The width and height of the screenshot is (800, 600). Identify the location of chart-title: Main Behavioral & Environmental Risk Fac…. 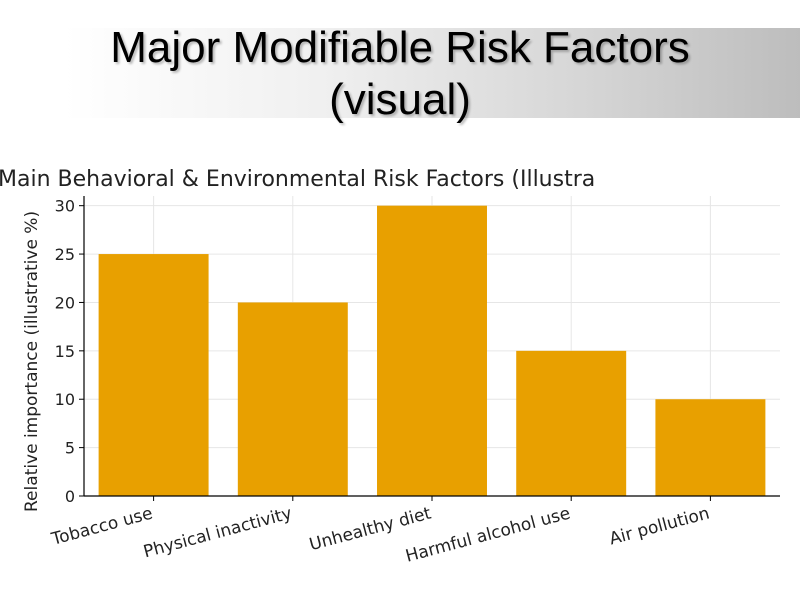
(297, 179).